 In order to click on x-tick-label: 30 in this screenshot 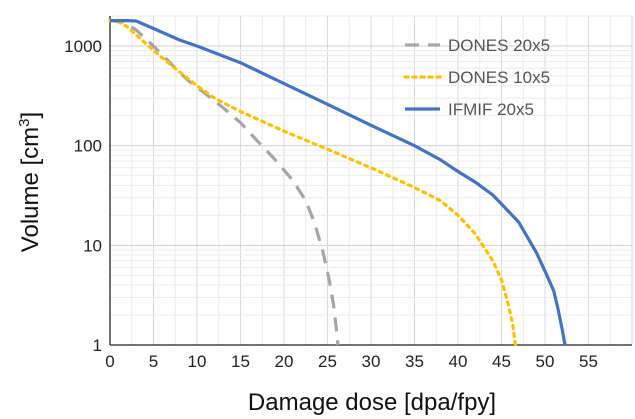, I will do `click(371, 361)`.